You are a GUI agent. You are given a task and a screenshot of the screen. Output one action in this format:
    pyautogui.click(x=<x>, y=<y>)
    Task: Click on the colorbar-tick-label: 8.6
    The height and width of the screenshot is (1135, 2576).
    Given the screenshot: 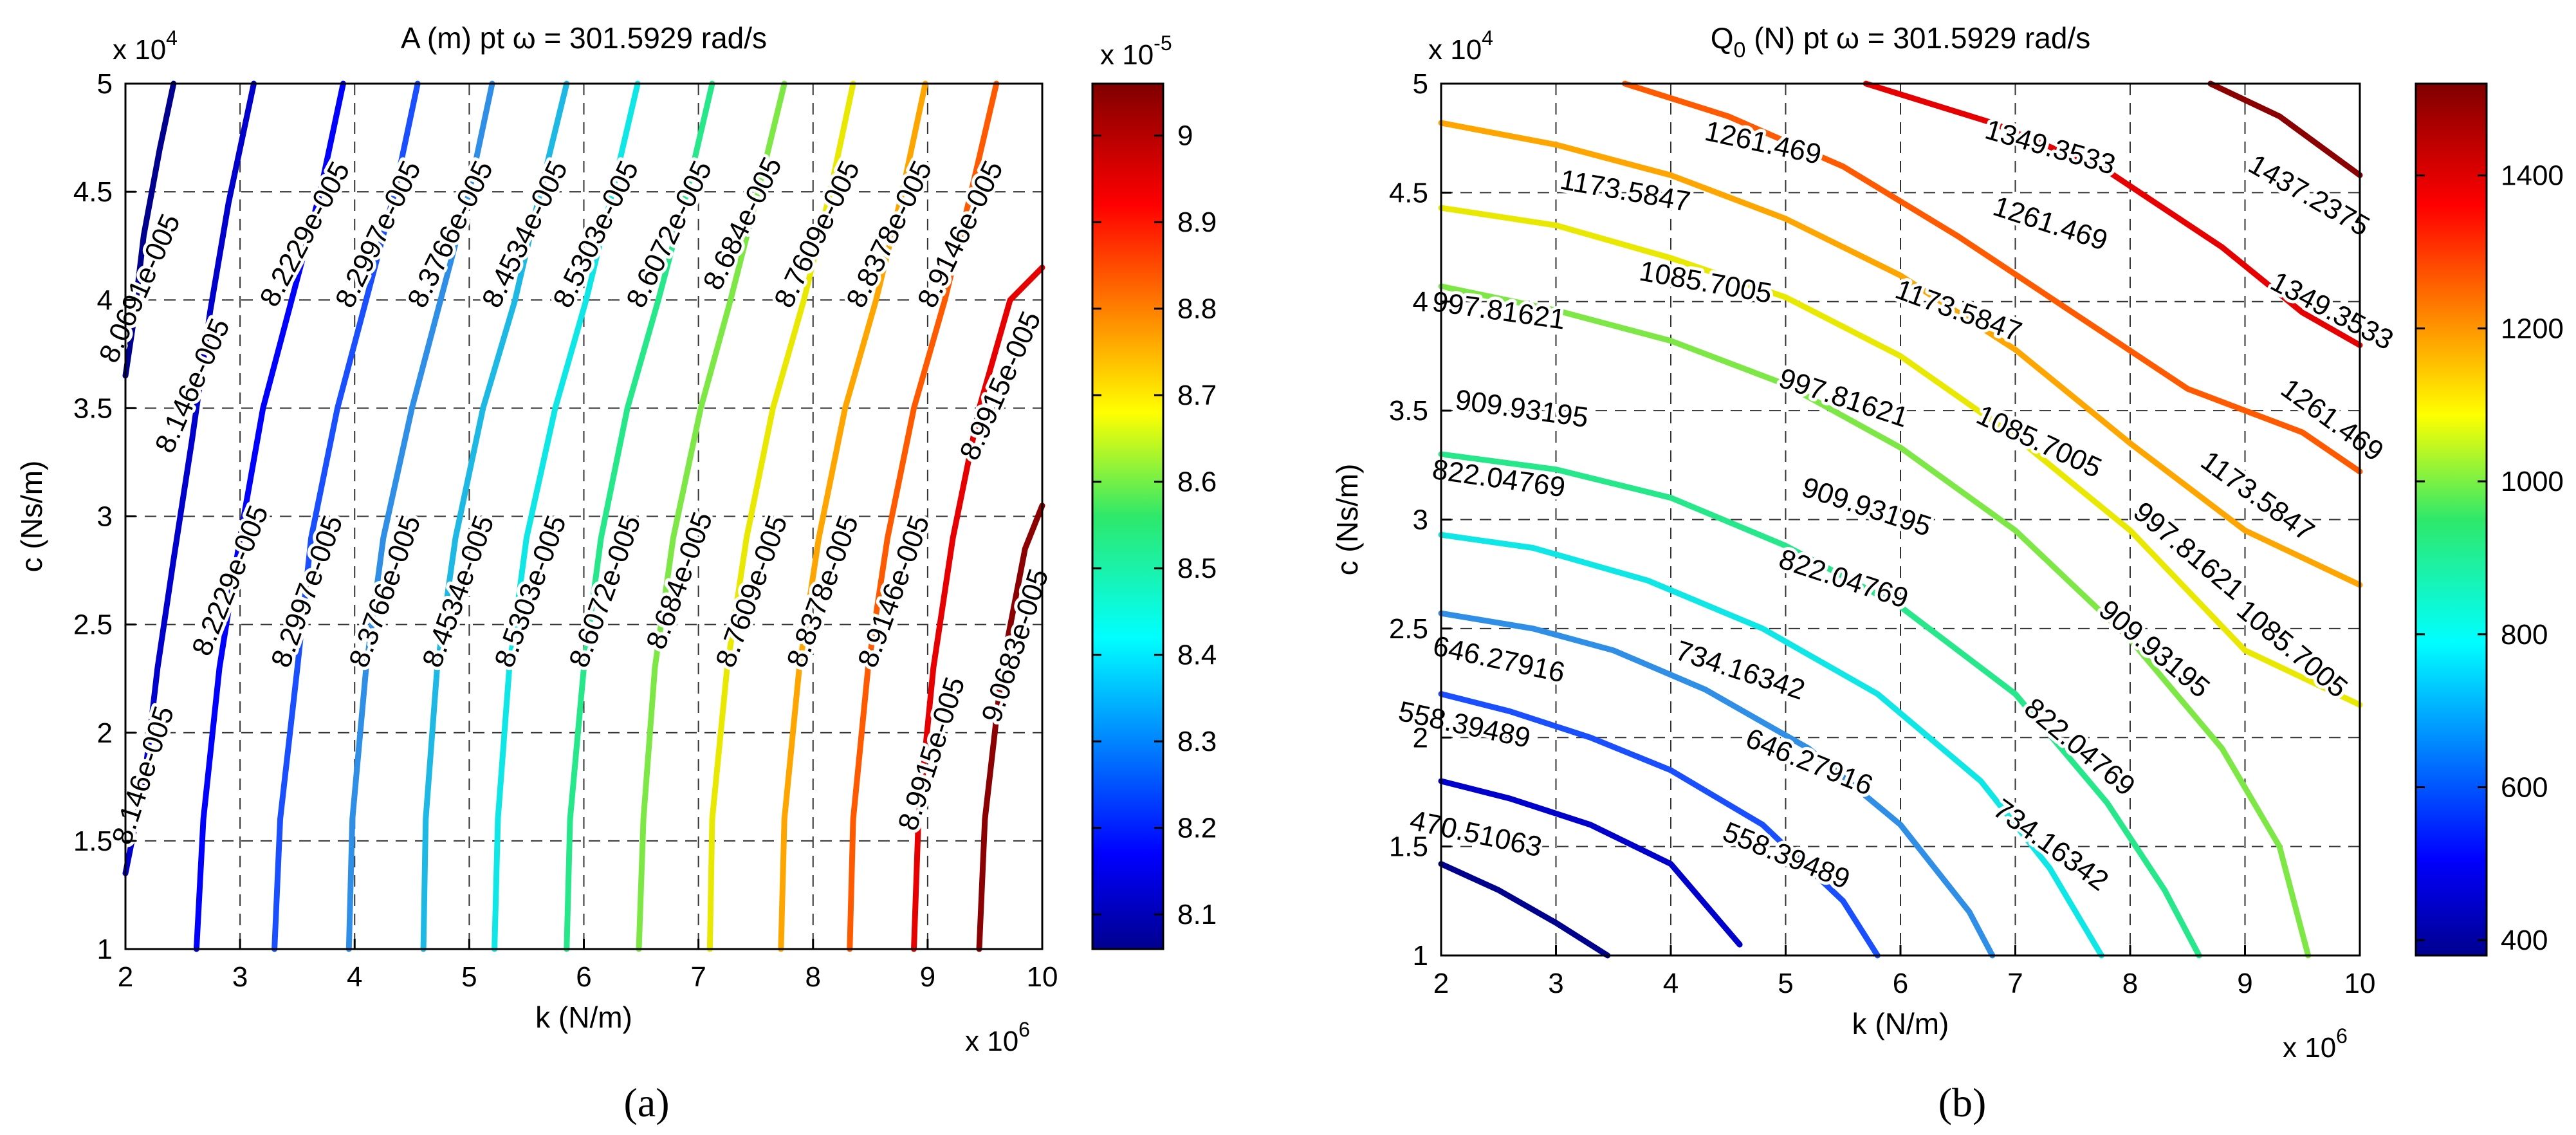 What is the action you would take?
    pyautogui.click(x=1197, y=482)
    